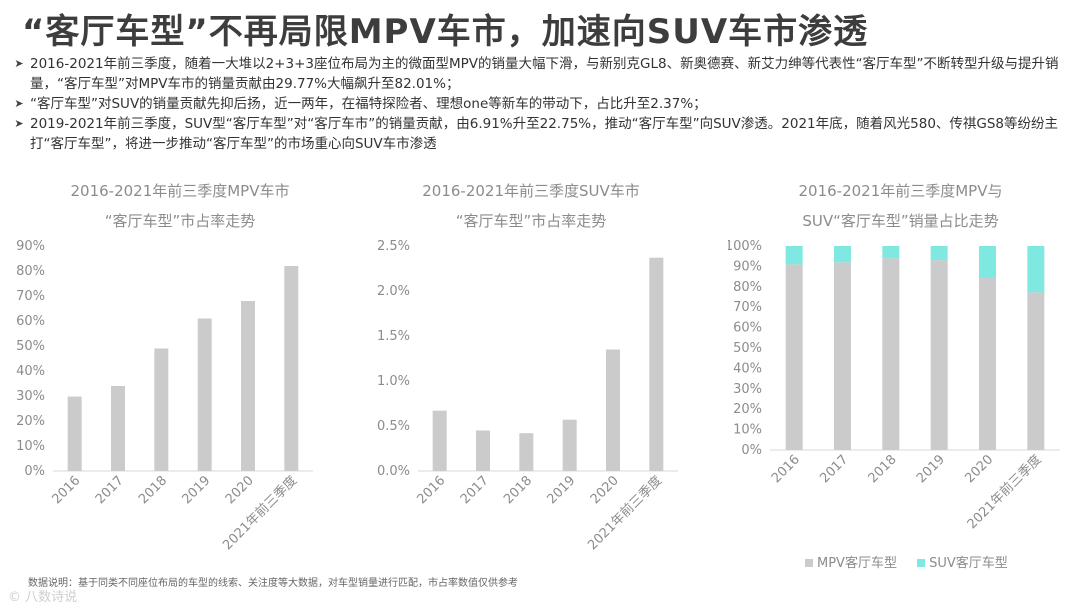 The width and height of the screenshot is (1080, 607). I want to click on legend-swatch-mpv, so click(809, 563).